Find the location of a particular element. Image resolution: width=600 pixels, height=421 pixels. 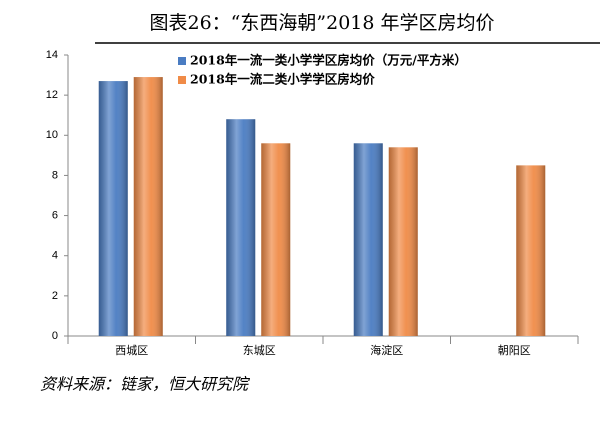

chart-title: 图表26：“东西海朝”2018 年学区房均价 is located at coordinates (322, 23).